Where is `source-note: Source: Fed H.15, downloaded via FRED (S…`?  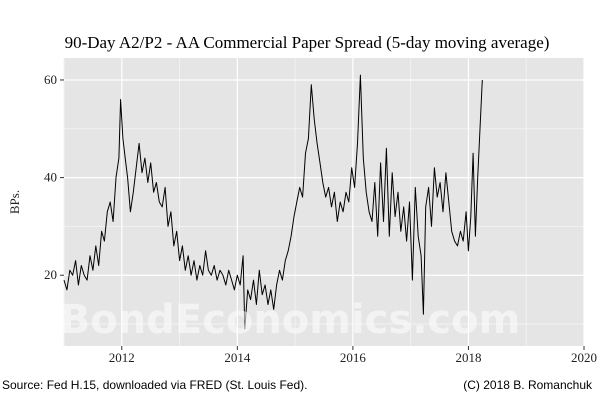
source-note: Source: Fed H.15, downloaded via FRED (S… is located at coordinates (154, 385).